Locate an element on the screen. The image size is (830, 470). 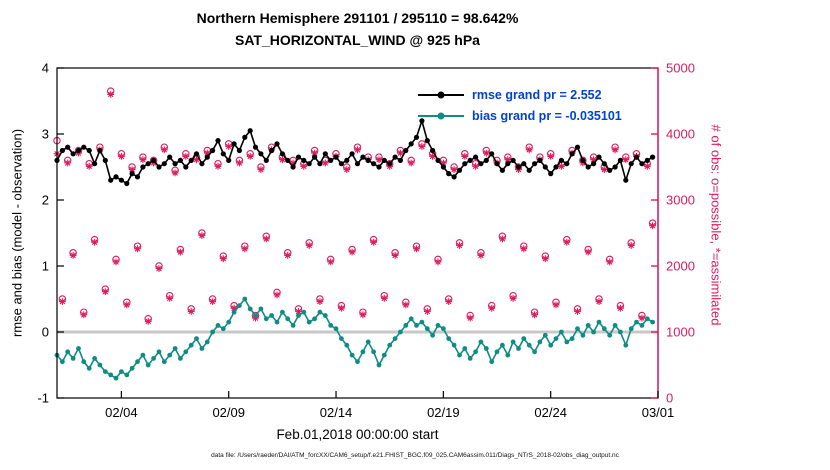
svg-text: 3000 is located at coordinates (680, 200).